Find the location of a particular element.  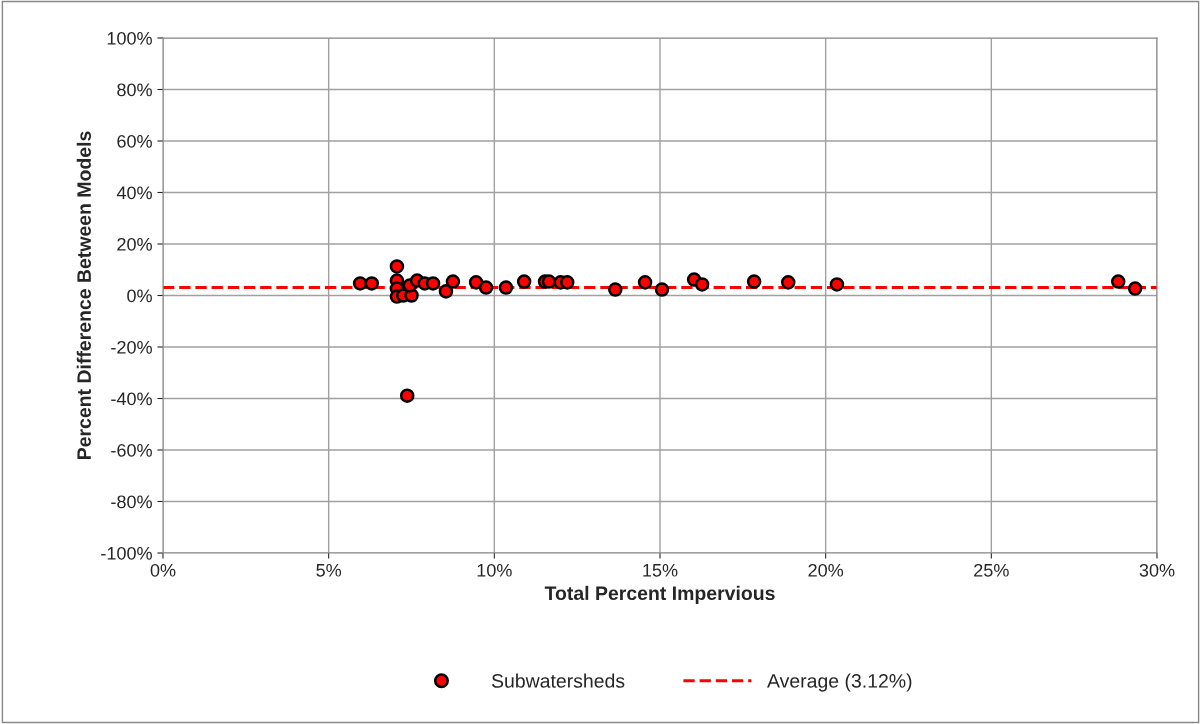

y-tick-label: 100% is located at coordinates (129, 38).